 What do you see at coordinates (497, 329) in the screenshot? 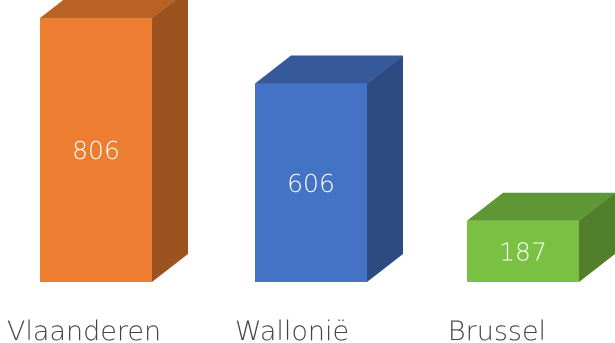
I see `category-label-brussel: Brussel` at bounding box center [497, 329].